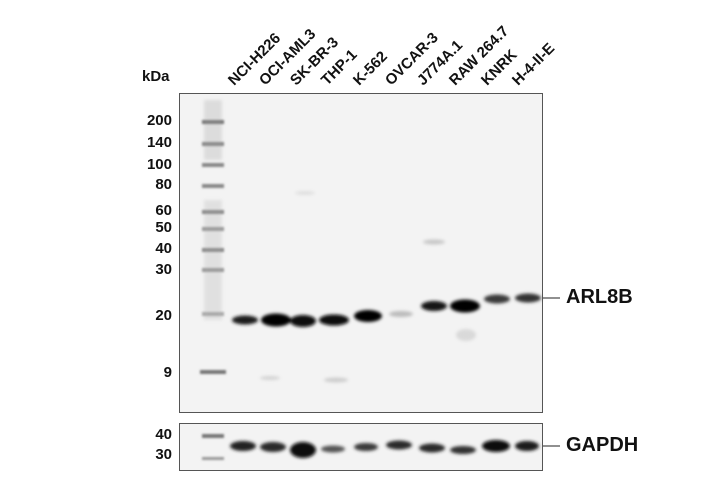 Image resolution: width=723 pixels, height=487 pixels. I want to click on marker-label: 9, so click(167, 372).